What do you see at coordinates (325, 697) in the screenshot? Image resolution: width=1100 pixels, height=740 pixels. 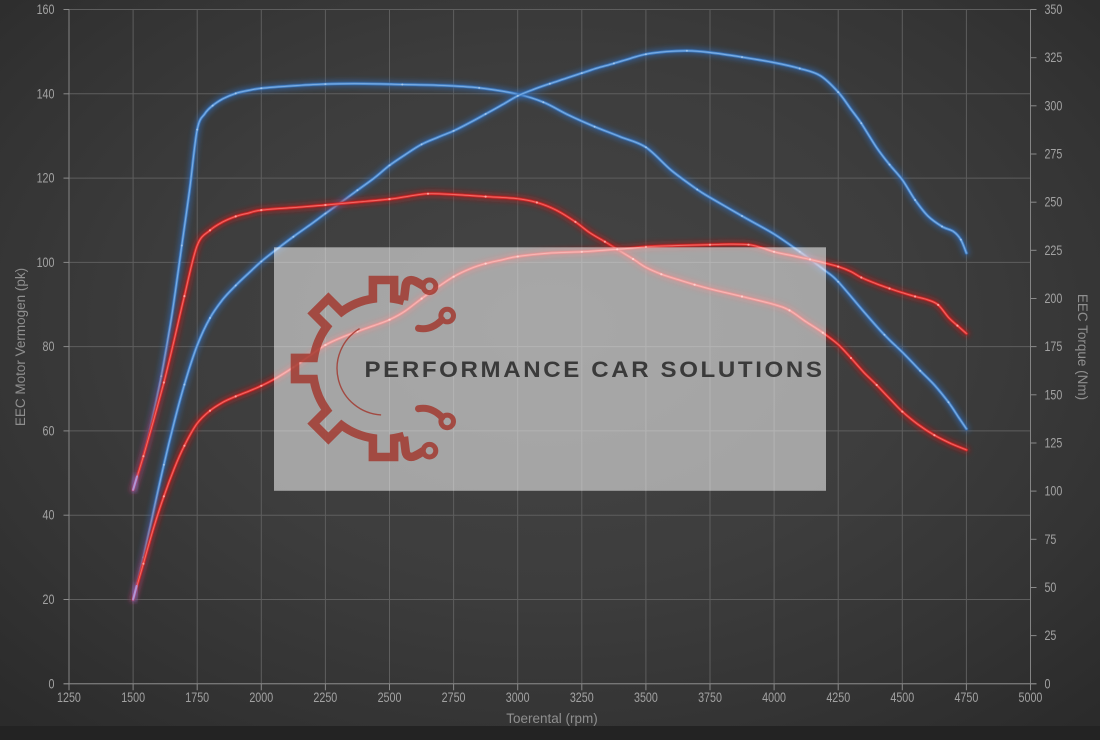 I see `svg-text: 2250` at bounding box center [325, 697].